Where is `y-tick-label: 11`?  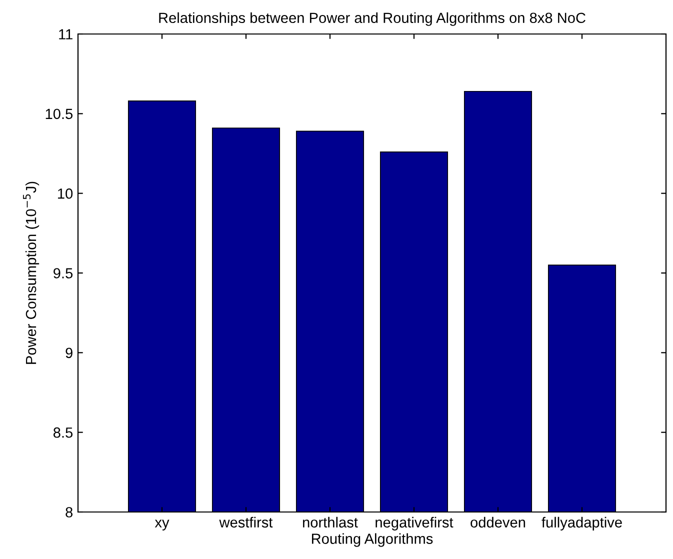 y-tick-label: 11 is located at coordinates (65, 34).